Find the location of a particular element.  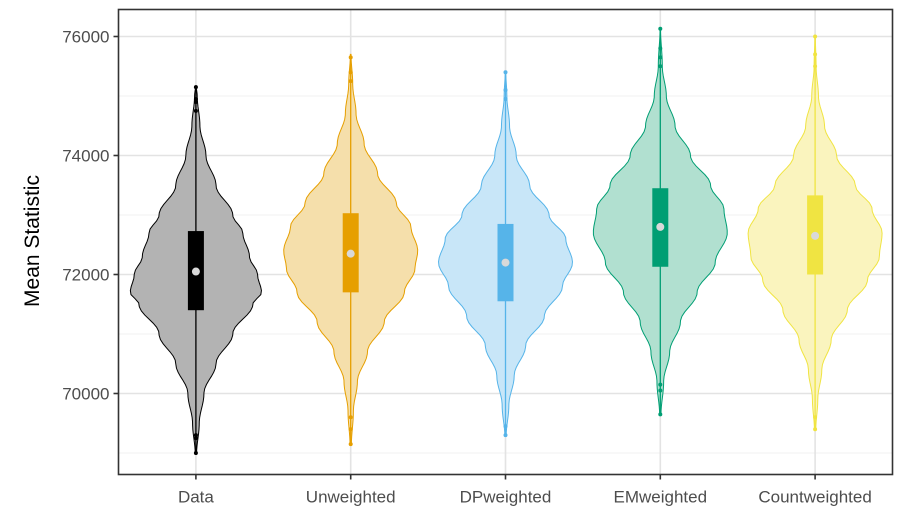

violin-data is located at coordinates (195, 270).